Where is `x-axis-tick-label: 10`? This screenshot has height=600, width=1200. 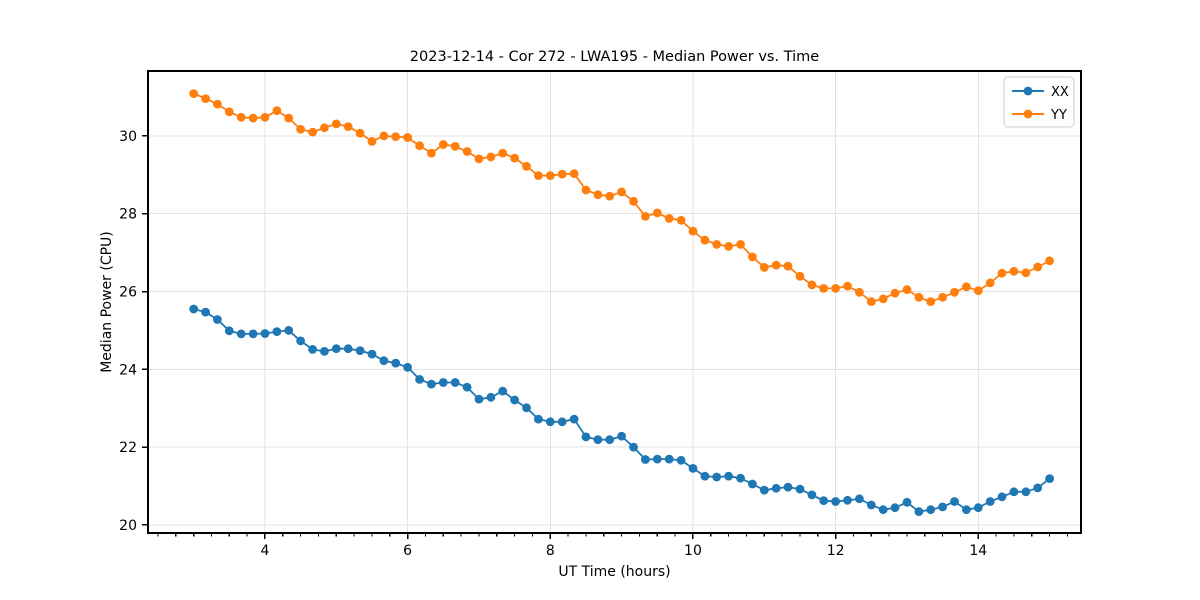 x-axis-tick-label: 10 is located at coordinates (693, 551).